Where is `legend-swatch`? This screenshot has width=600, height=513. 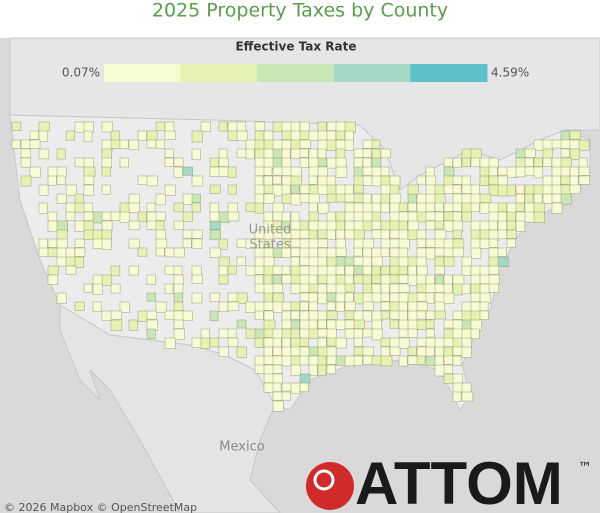
legend-swatch is located at coordinates (449, 73).